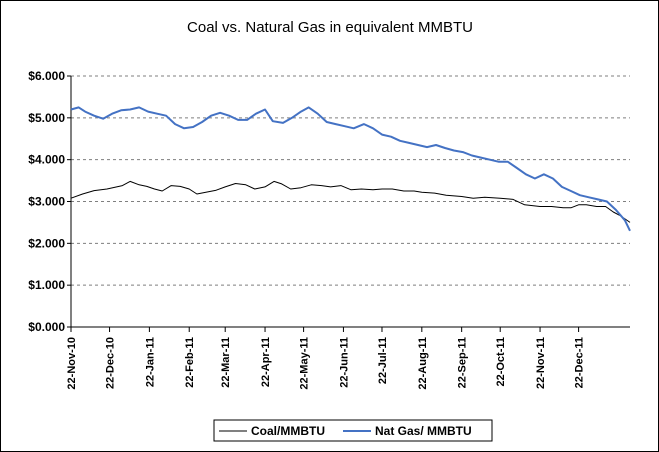 Image resolution: width=659 pixels, height=452 pixels. What do you see at coordinates (541, 363) in the screenshot?
I see `x-tick-label-12: 22-Nov-11` at bounding box center [541, 363].